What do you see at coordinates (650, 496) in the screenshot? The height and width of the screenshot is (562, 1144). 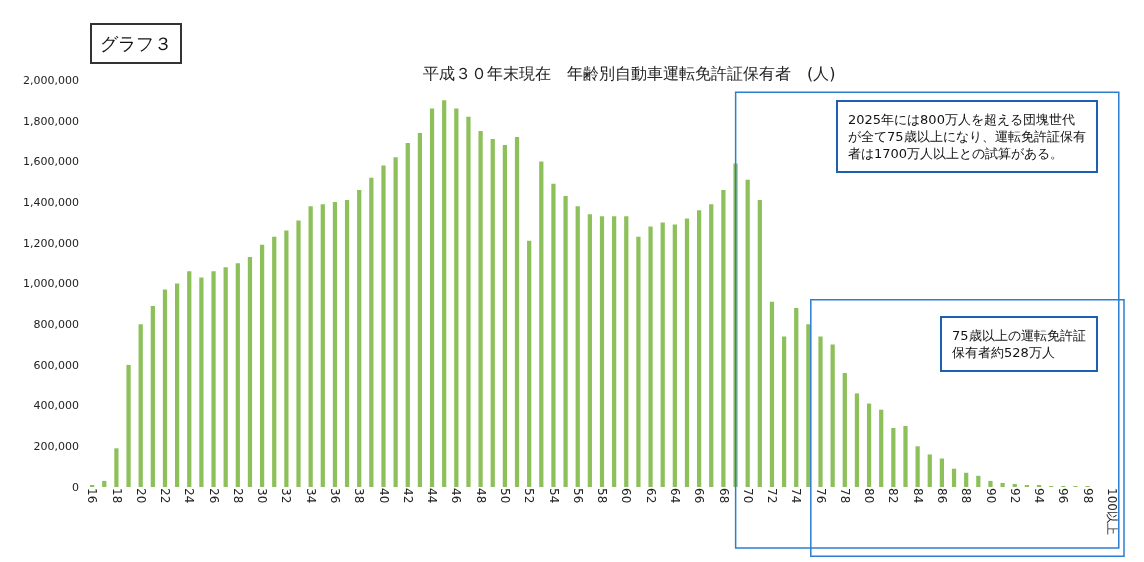 I see `x-tick-label: 62` at bounding box center [650, 496].